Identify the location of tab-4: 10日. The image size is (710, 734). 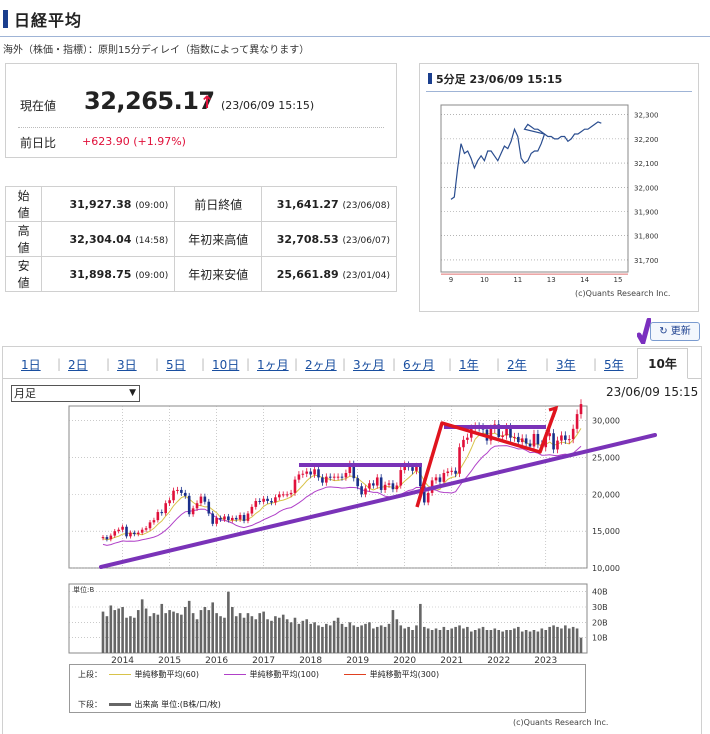
(226, 365).